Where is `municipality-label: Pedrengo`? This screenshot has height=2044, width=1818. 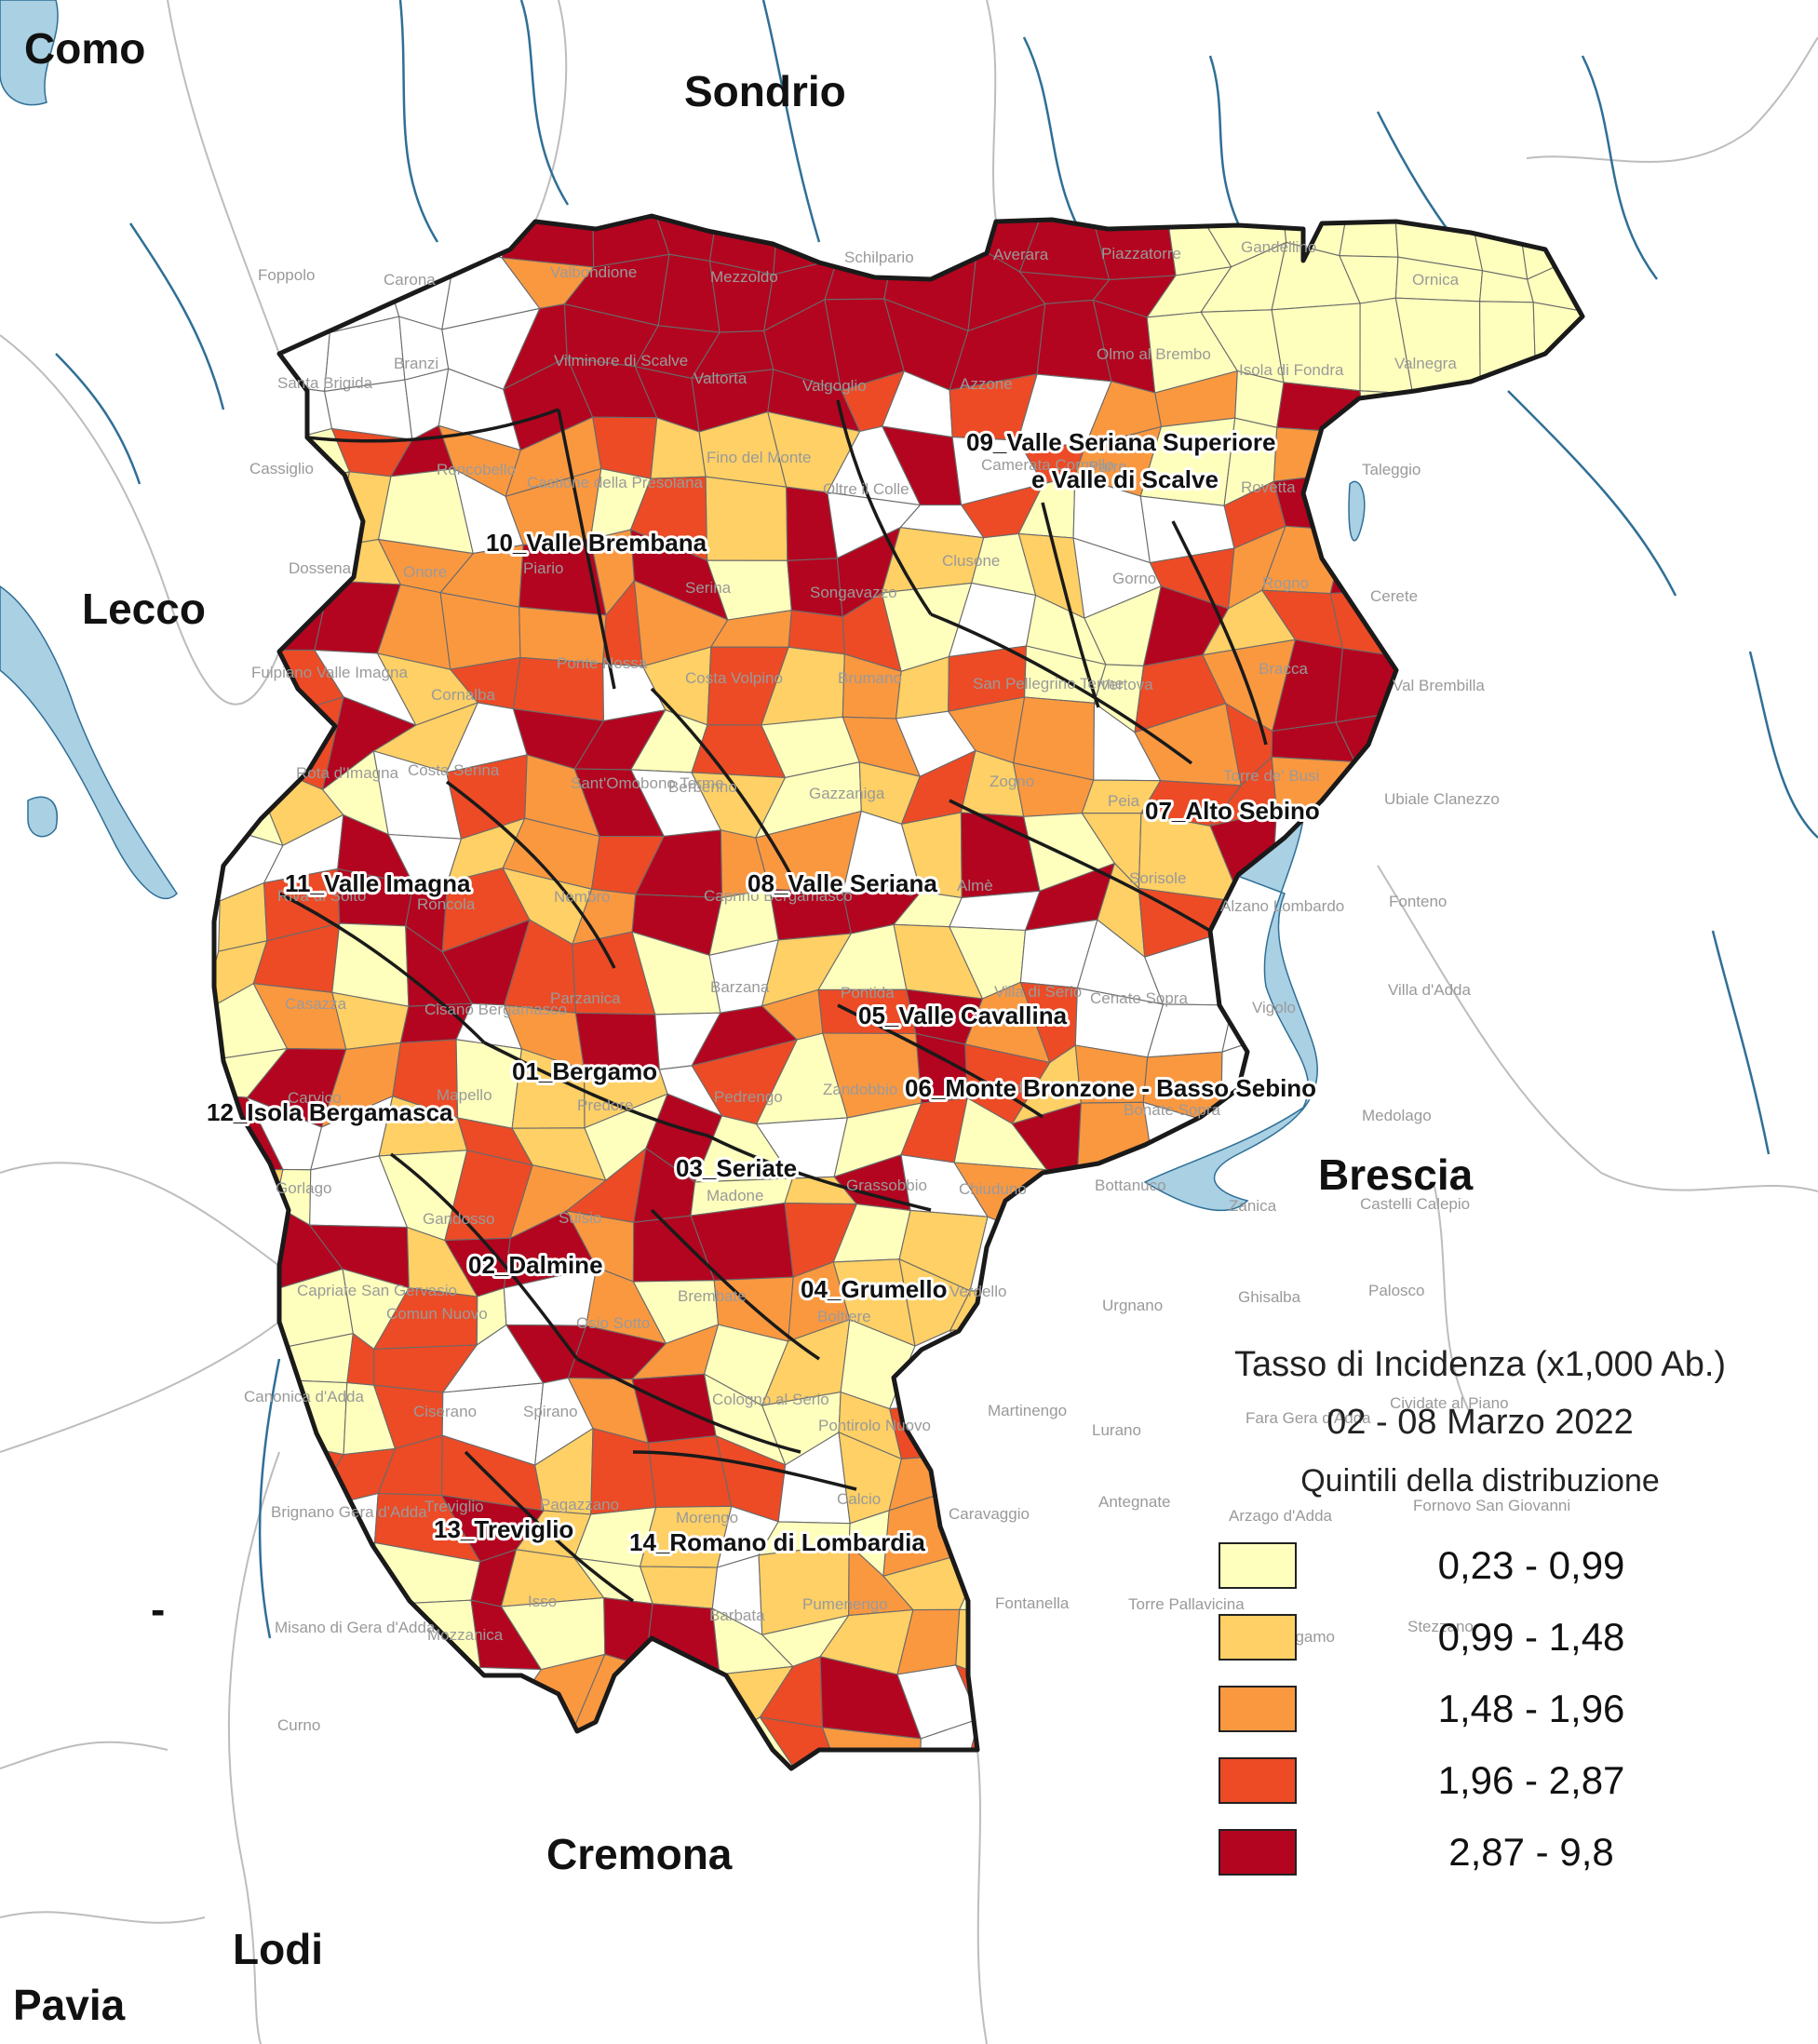 municipality-label: Pedrengo is located at coordinates (748, 1097).